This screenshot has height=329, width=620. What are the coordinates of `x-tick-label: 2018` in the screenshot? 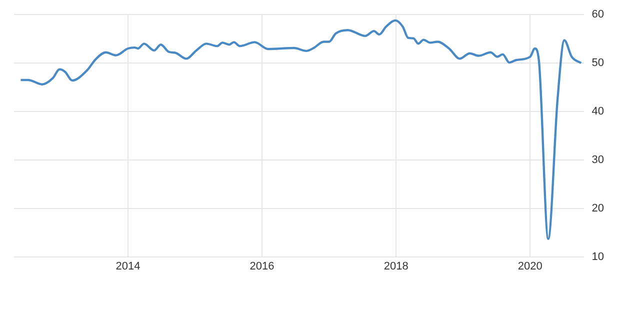 It's located at (396, 266).